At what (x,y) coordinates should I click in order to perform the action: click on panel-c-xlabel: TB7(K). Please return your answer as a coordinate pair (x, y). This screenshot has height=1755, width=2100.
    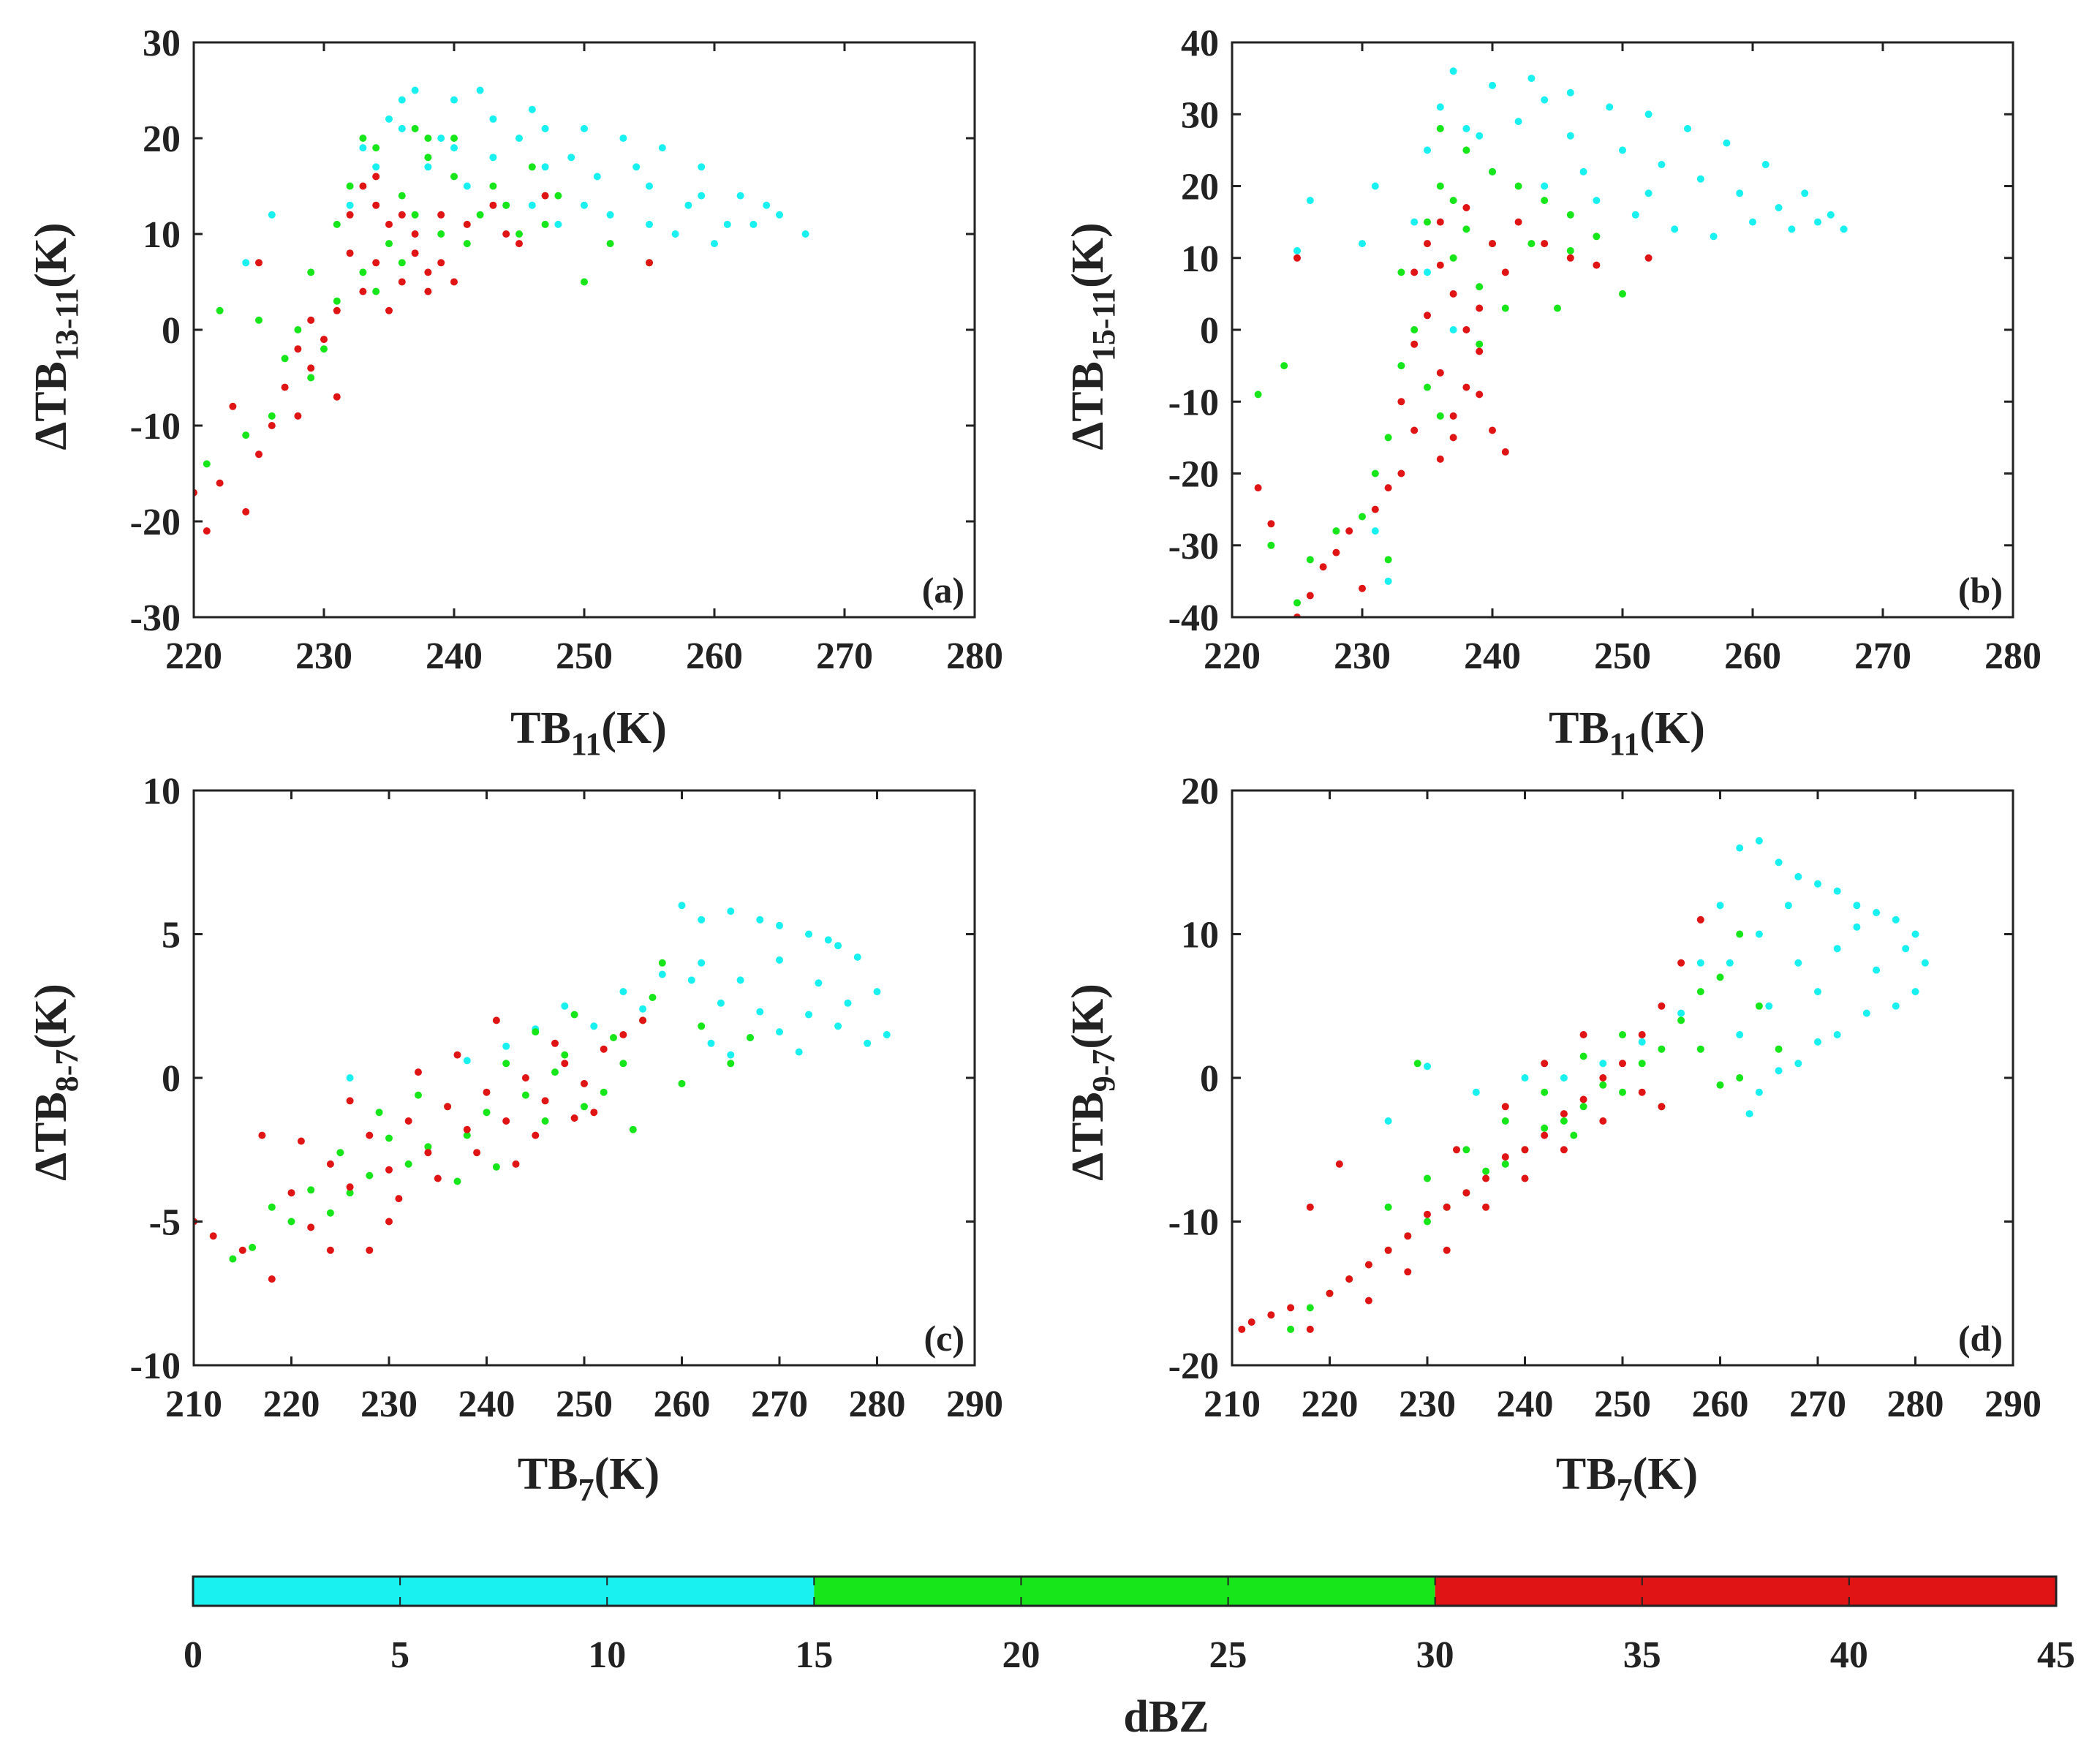
    Looking at the image, I should click on (589, 1478).